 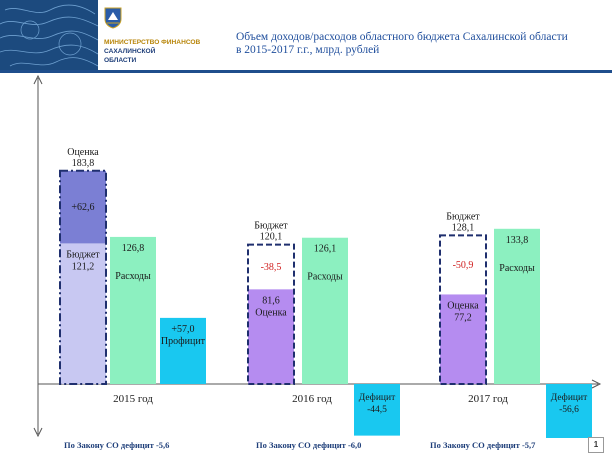 What do you see at coordinates (120, 60) in the screenshot?
I see `ministry-line3: ОБЛАСТИ` at bounding box center [120, 60].